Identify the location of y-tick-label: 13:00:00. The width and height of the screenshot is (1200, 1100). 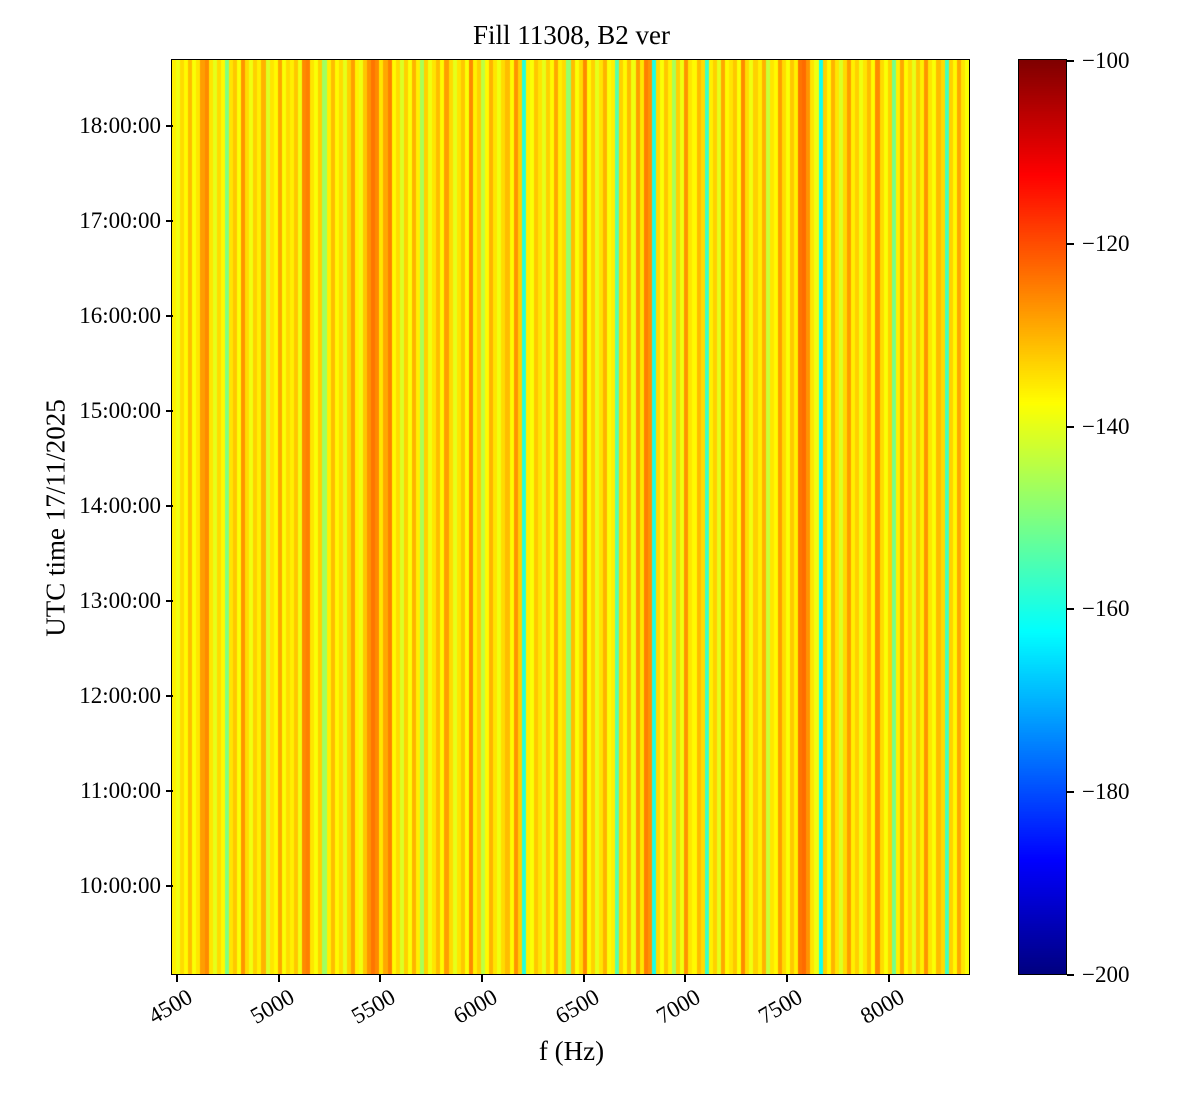
(120, 601).